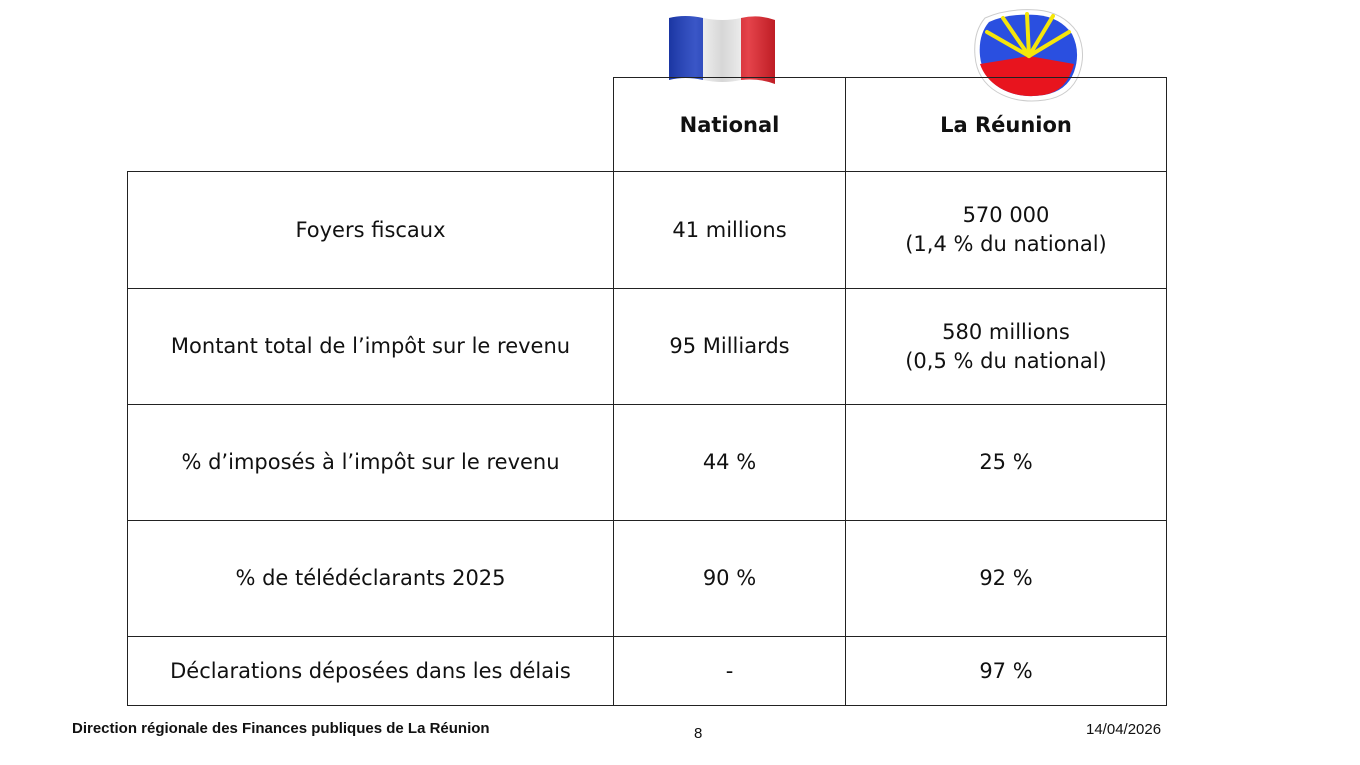 This screenshot has height=765, width=1360. I want to click on cell-reunion: 570 000 (1,4 % du national), so click(1006, 230).